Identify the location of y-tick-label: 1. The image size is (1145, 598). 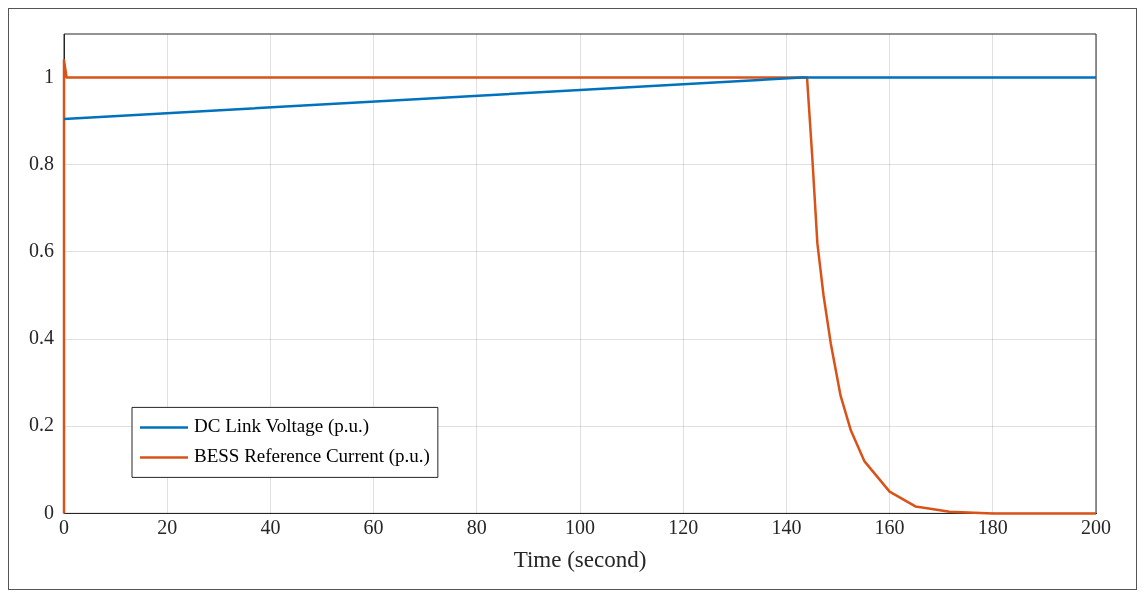
(49, 75).